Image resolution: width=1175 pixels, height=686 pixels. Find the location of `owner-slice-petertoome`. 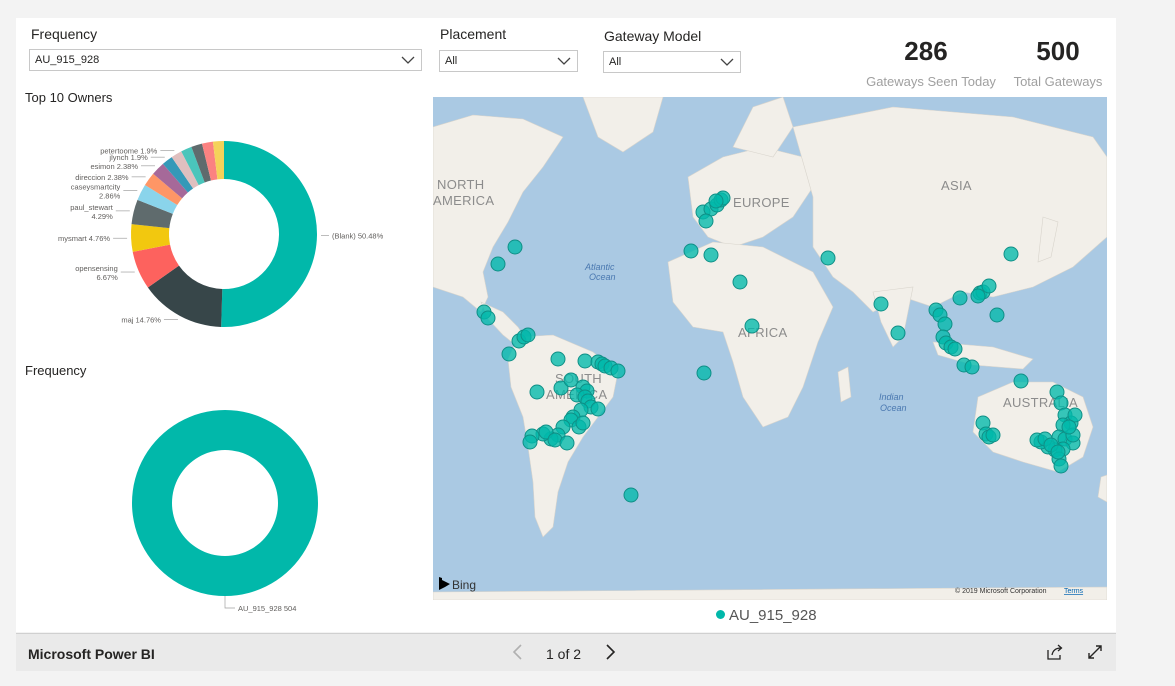

owner-slice-petertoome is located at coordinates (185, 170).